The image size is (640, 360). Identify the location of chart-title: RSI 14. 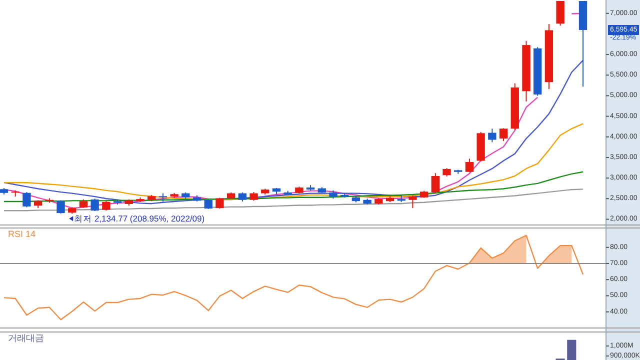
(22, 234).